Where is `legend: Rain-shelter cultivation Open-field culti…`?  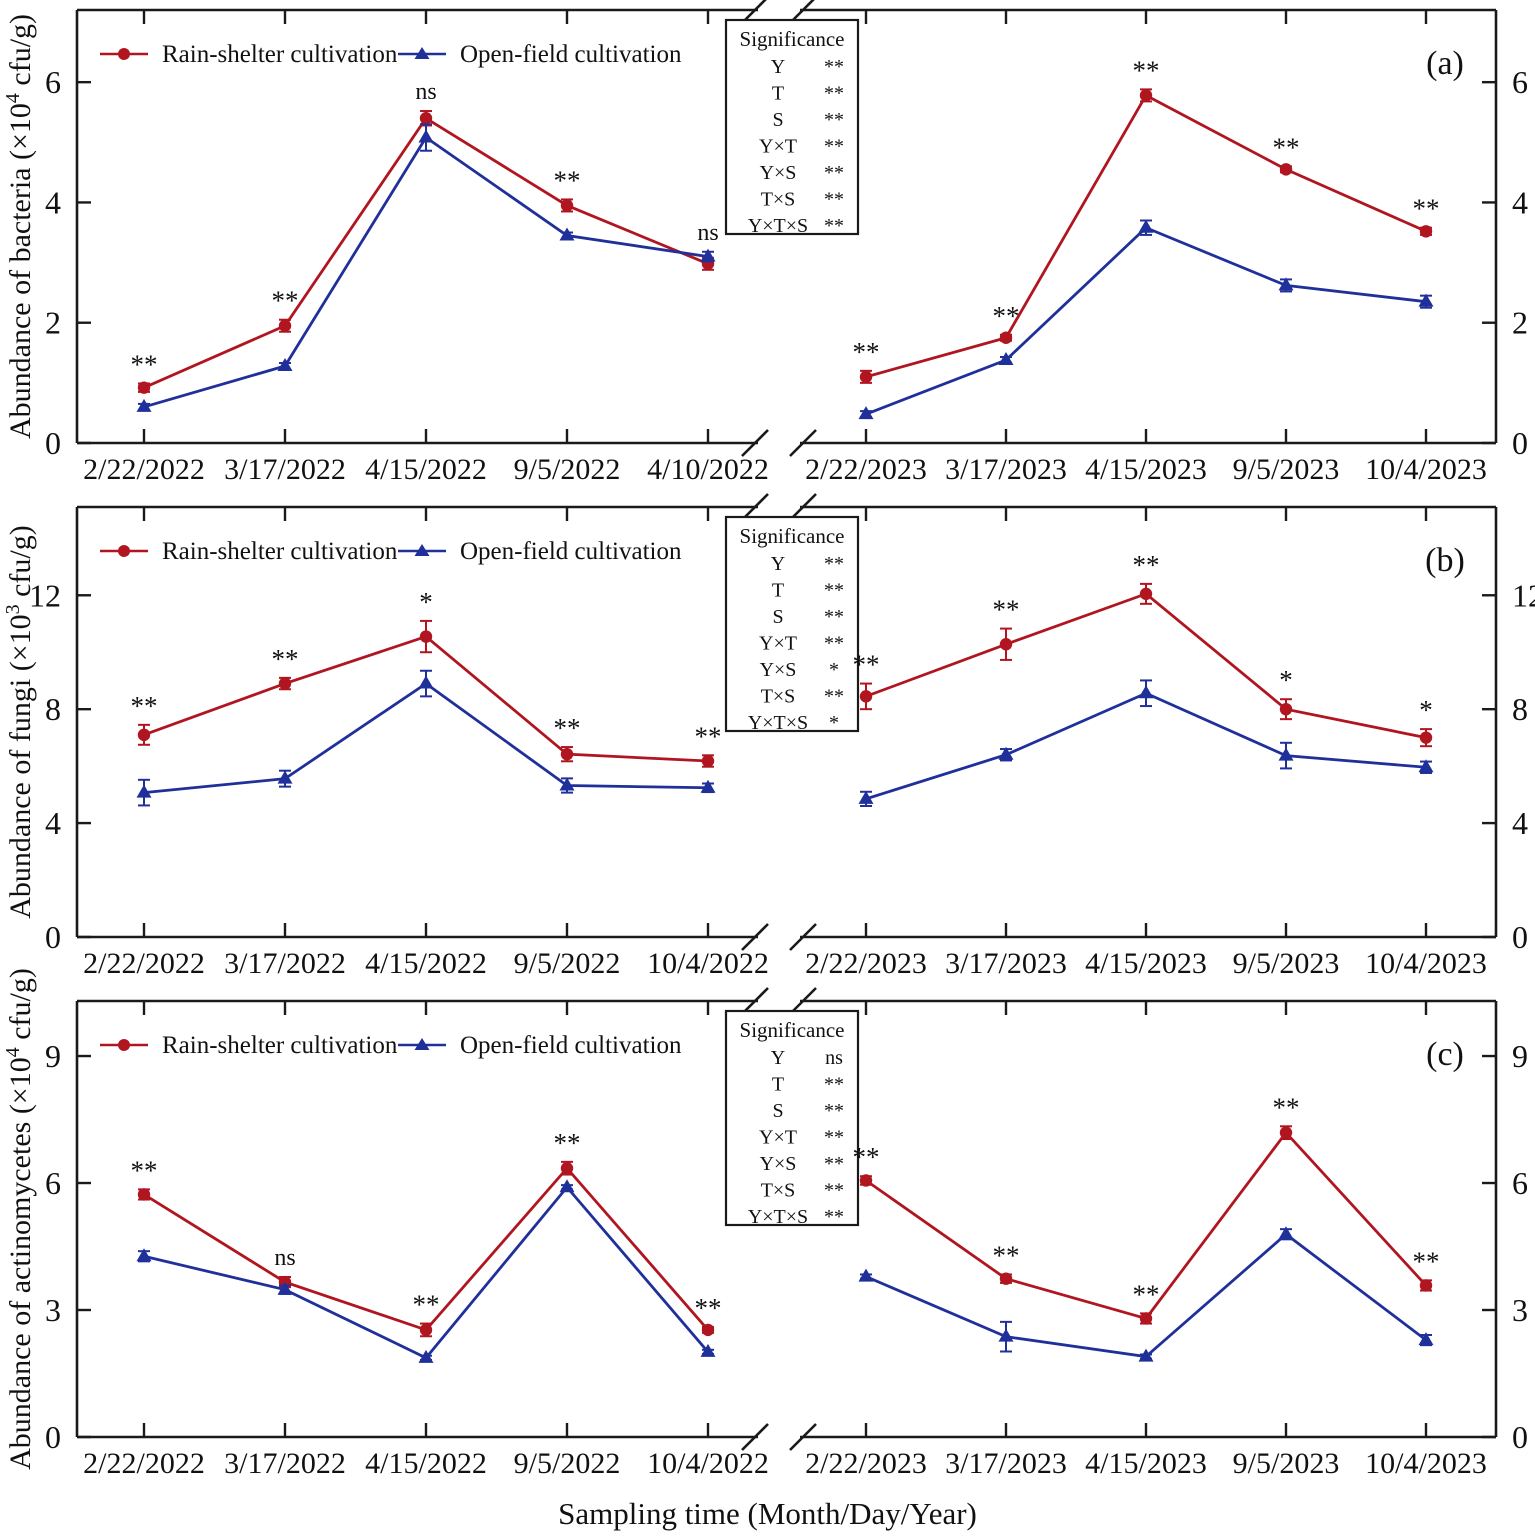
legend: Rain-shelter cultivation Open-field culti… is located at coordinates (391, 54).